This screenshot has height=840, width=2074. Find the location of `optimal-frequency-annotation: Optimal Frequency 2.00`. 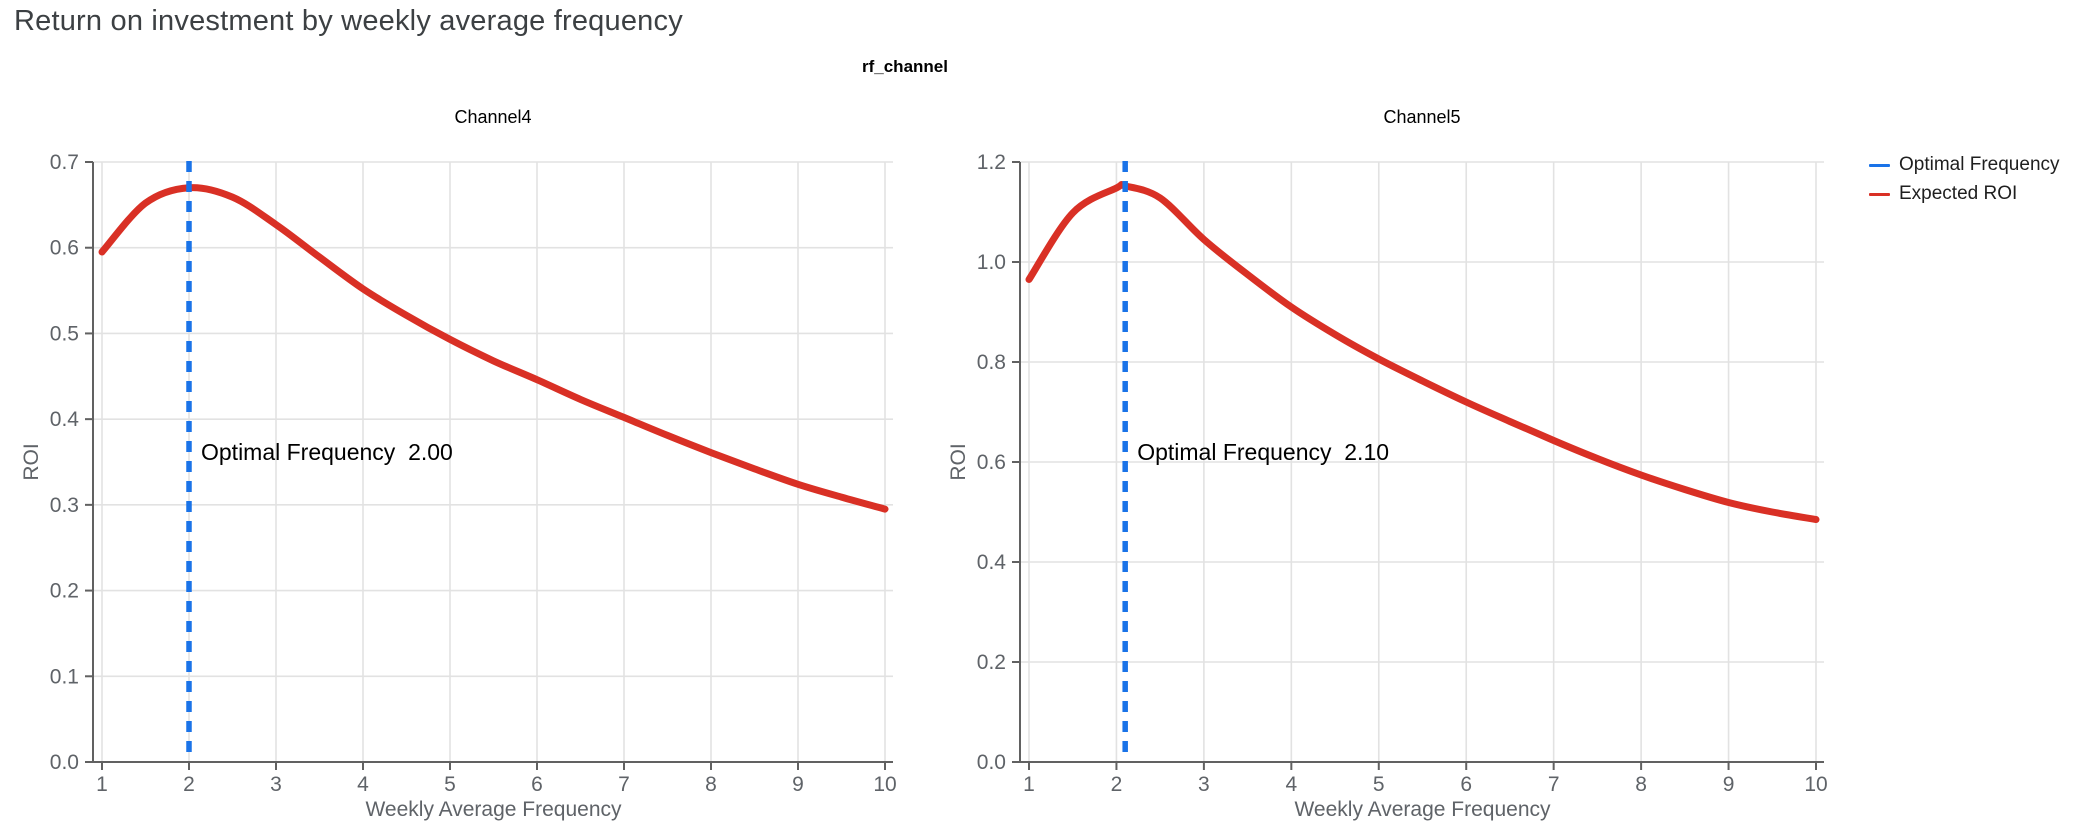

optimal-frequency-annotation: Optimal Frequency 2.00 is located at coordinates (327, 452).